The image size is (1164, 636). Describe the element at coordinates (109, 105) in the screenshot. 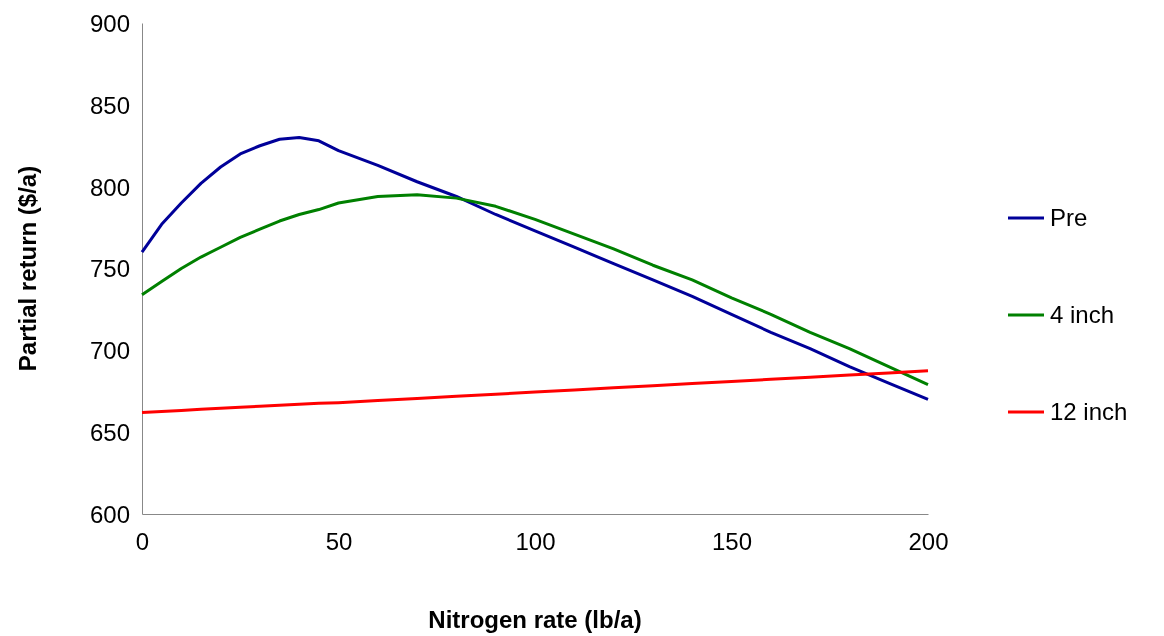

I see `y-tick-label: 850` at that location.